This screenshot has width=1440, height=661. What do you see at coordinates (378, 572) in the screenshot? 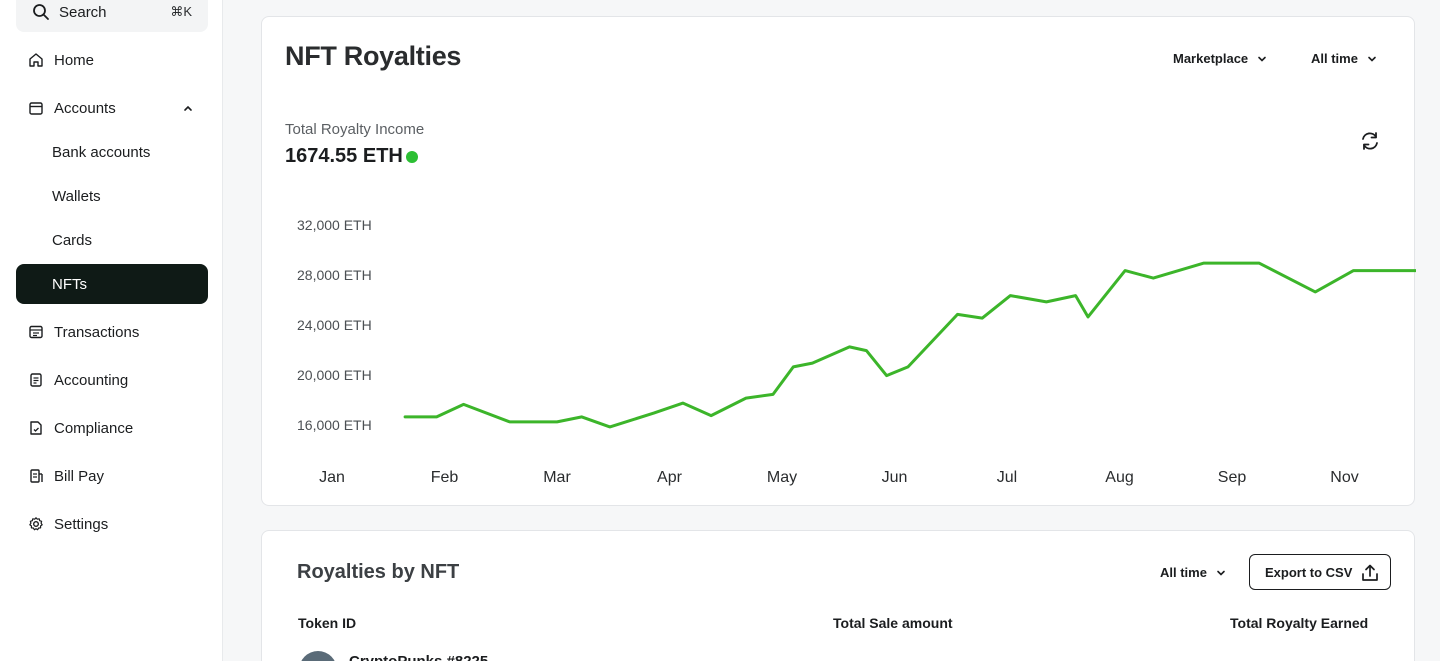
I see `section-title: Royalties by NFT` at bounding box center [378, 572].